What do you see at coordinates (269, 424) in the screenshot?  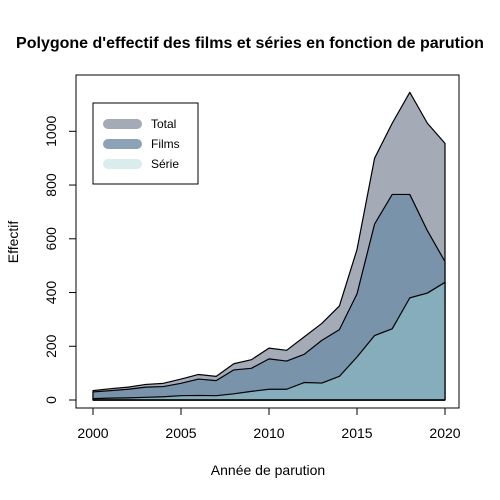 I see `x-axis: 2000 2005 2010 2015 2020` at bounding box center [269, 424].